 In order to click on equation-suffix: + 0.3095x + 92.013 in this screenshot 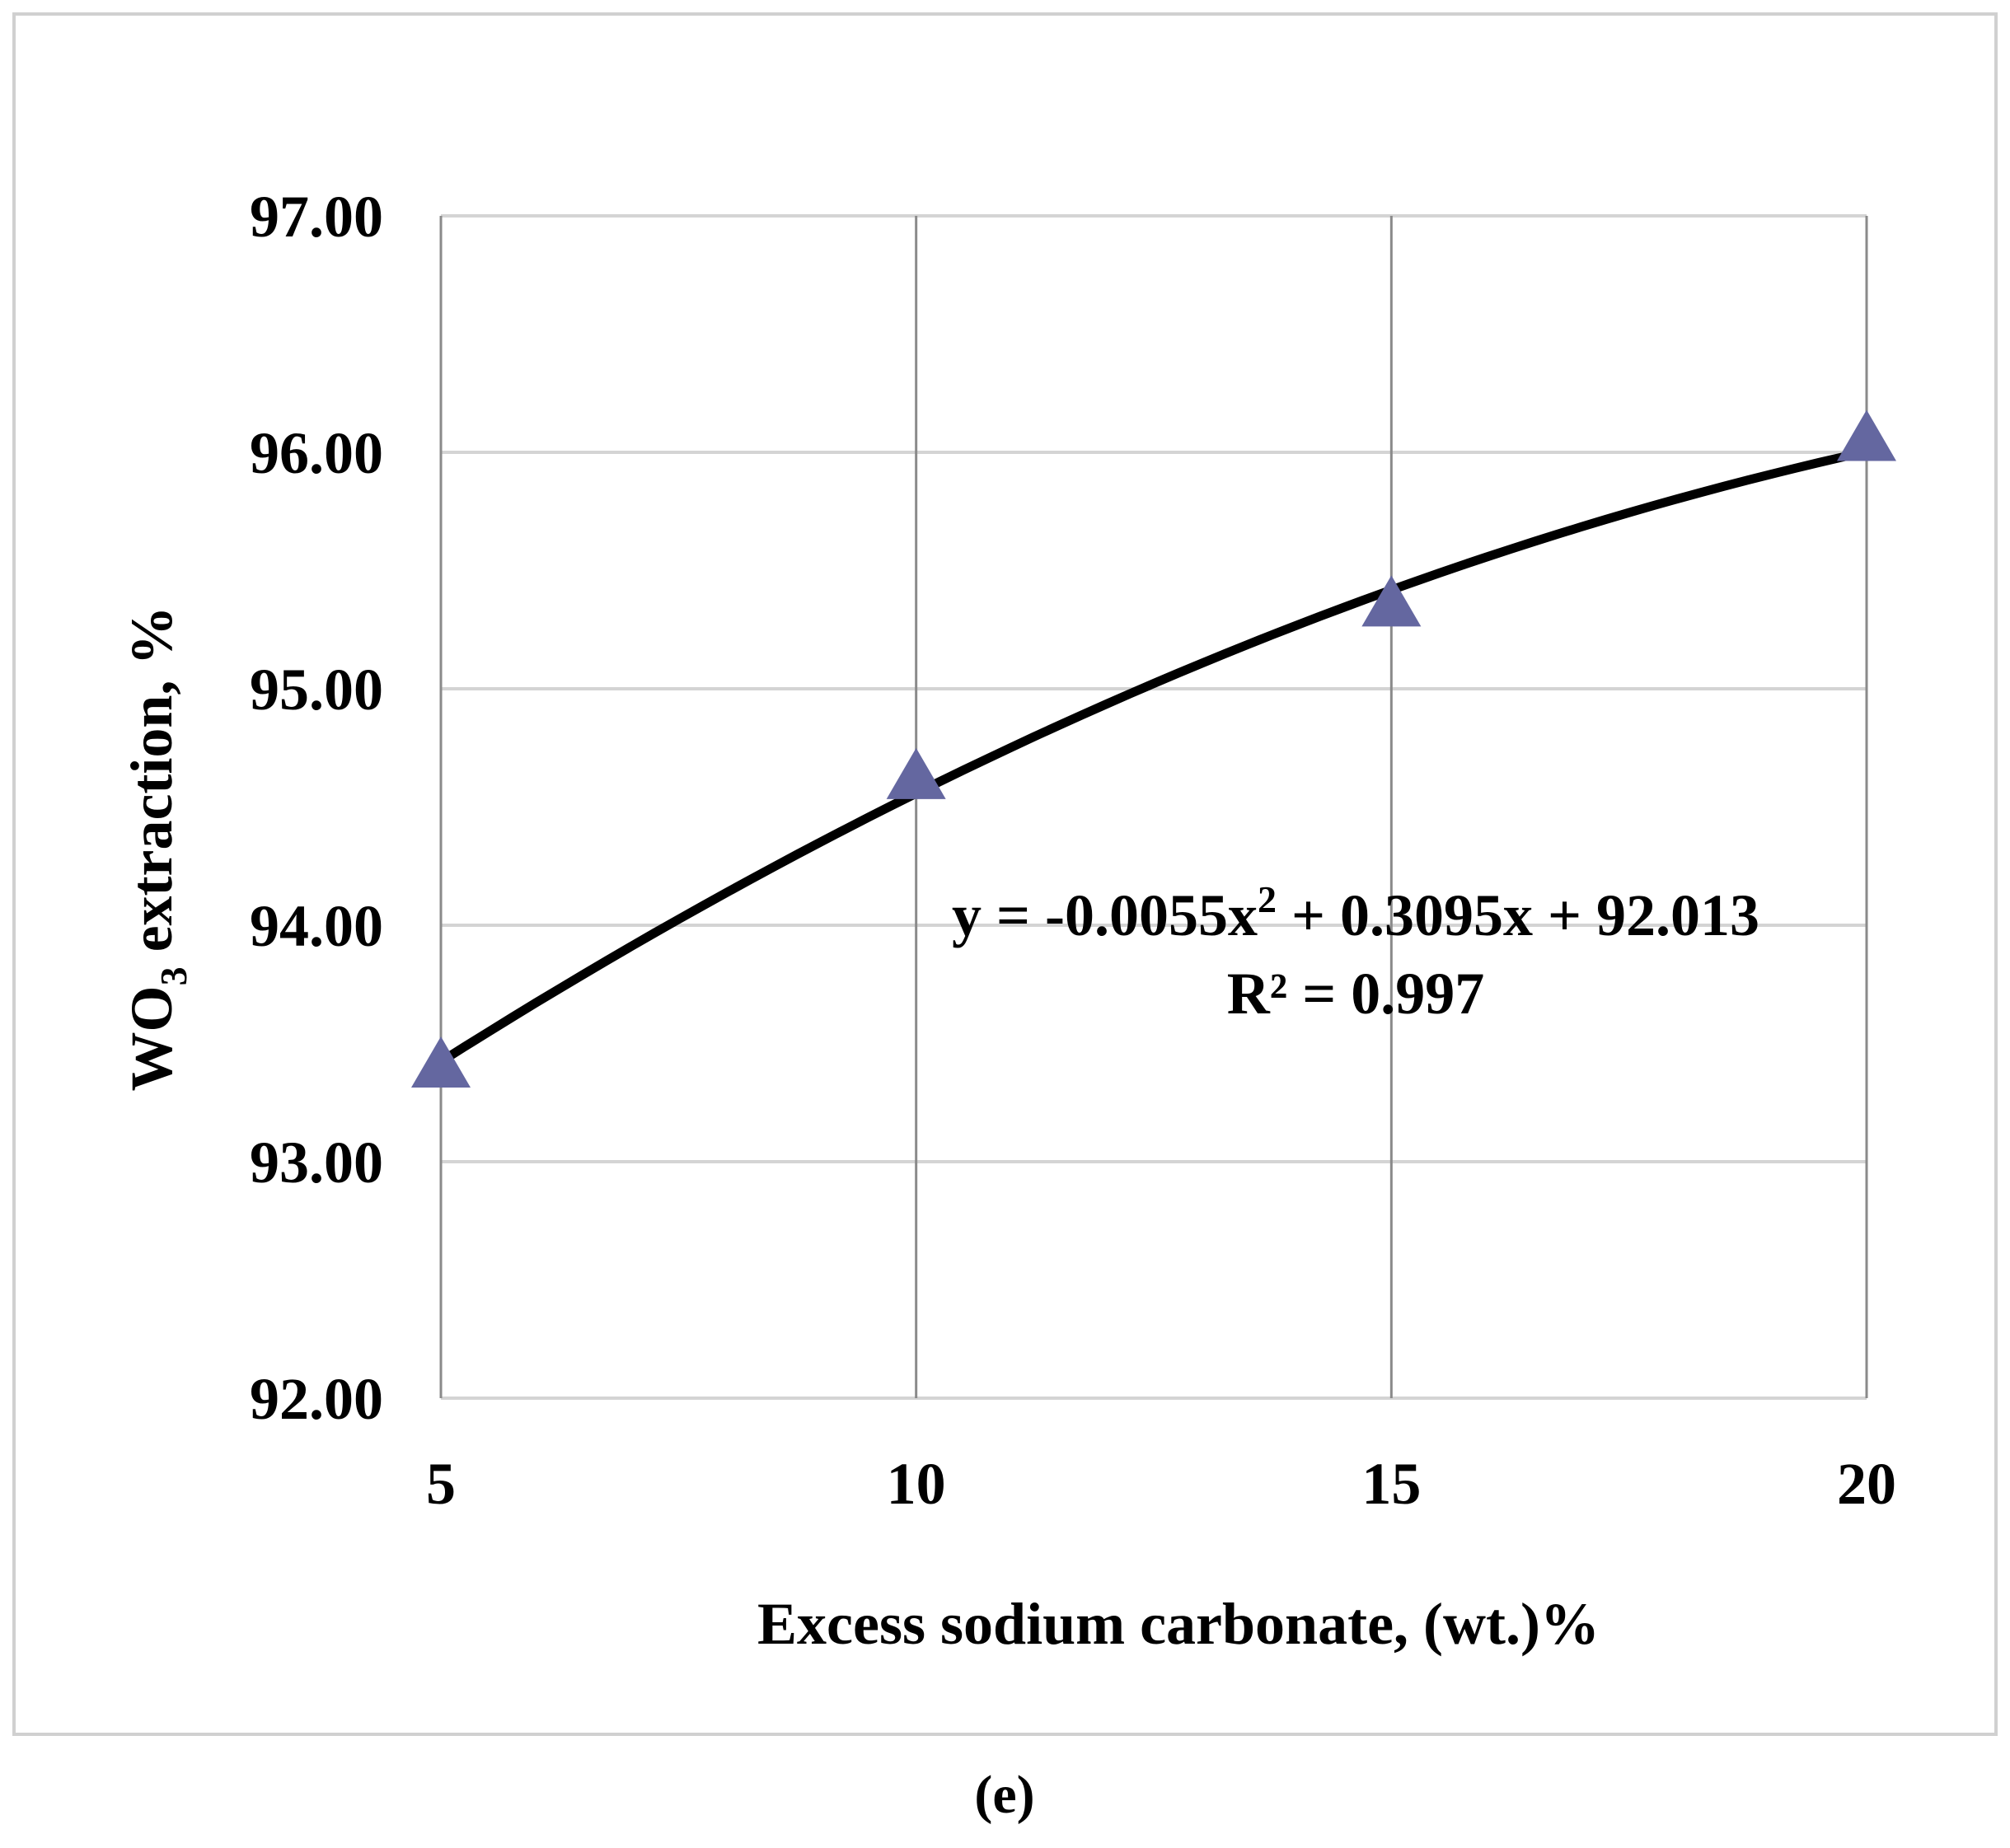, I will do `click(1518, 915)`.